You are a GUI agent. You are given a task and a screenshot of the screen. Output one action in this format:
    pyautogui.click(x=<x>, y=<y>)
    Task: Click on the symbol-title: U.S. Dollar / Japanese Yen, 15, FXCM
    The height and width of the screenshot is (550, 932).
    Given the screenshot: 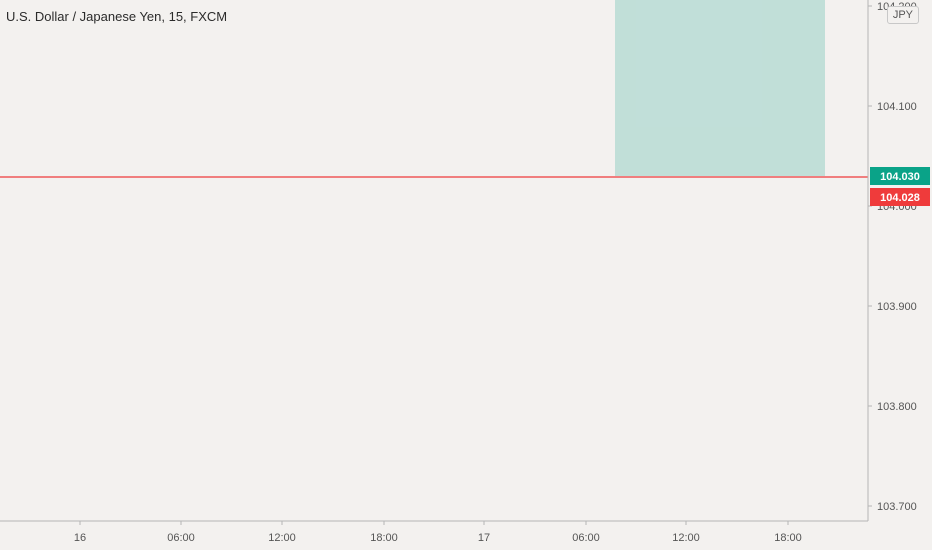 What is the action you would take?
    pyautogui.click(x=117, y=16)
    